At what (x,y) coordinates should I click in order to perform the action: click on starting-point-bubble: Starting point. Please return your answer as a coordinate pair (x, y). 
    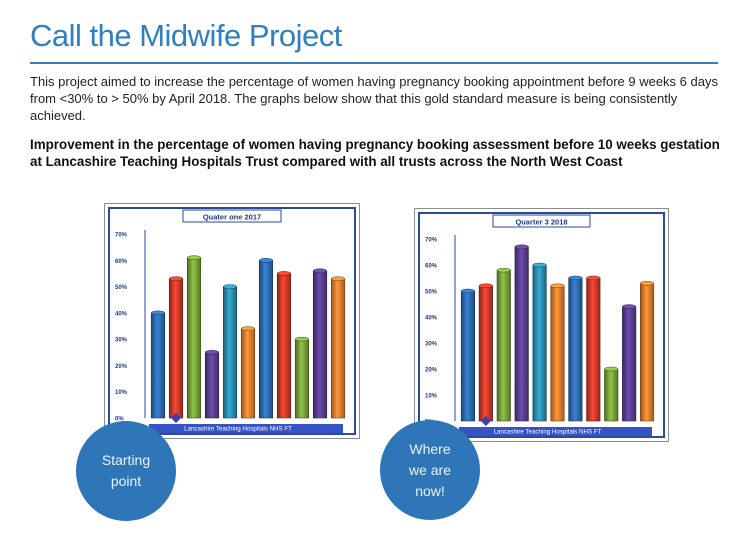
    Looking at the image, I should click on (126, 471).